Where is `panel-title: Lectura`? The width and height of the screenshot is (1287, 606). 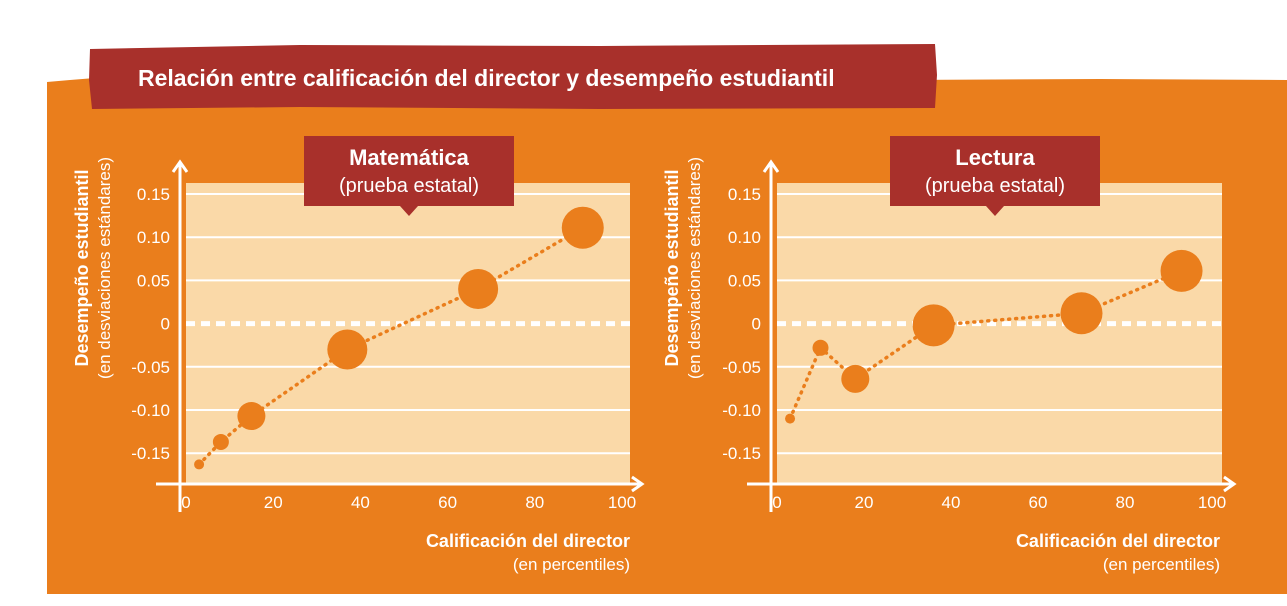 panel-title: Lectura is located at coordinates (995, 157).